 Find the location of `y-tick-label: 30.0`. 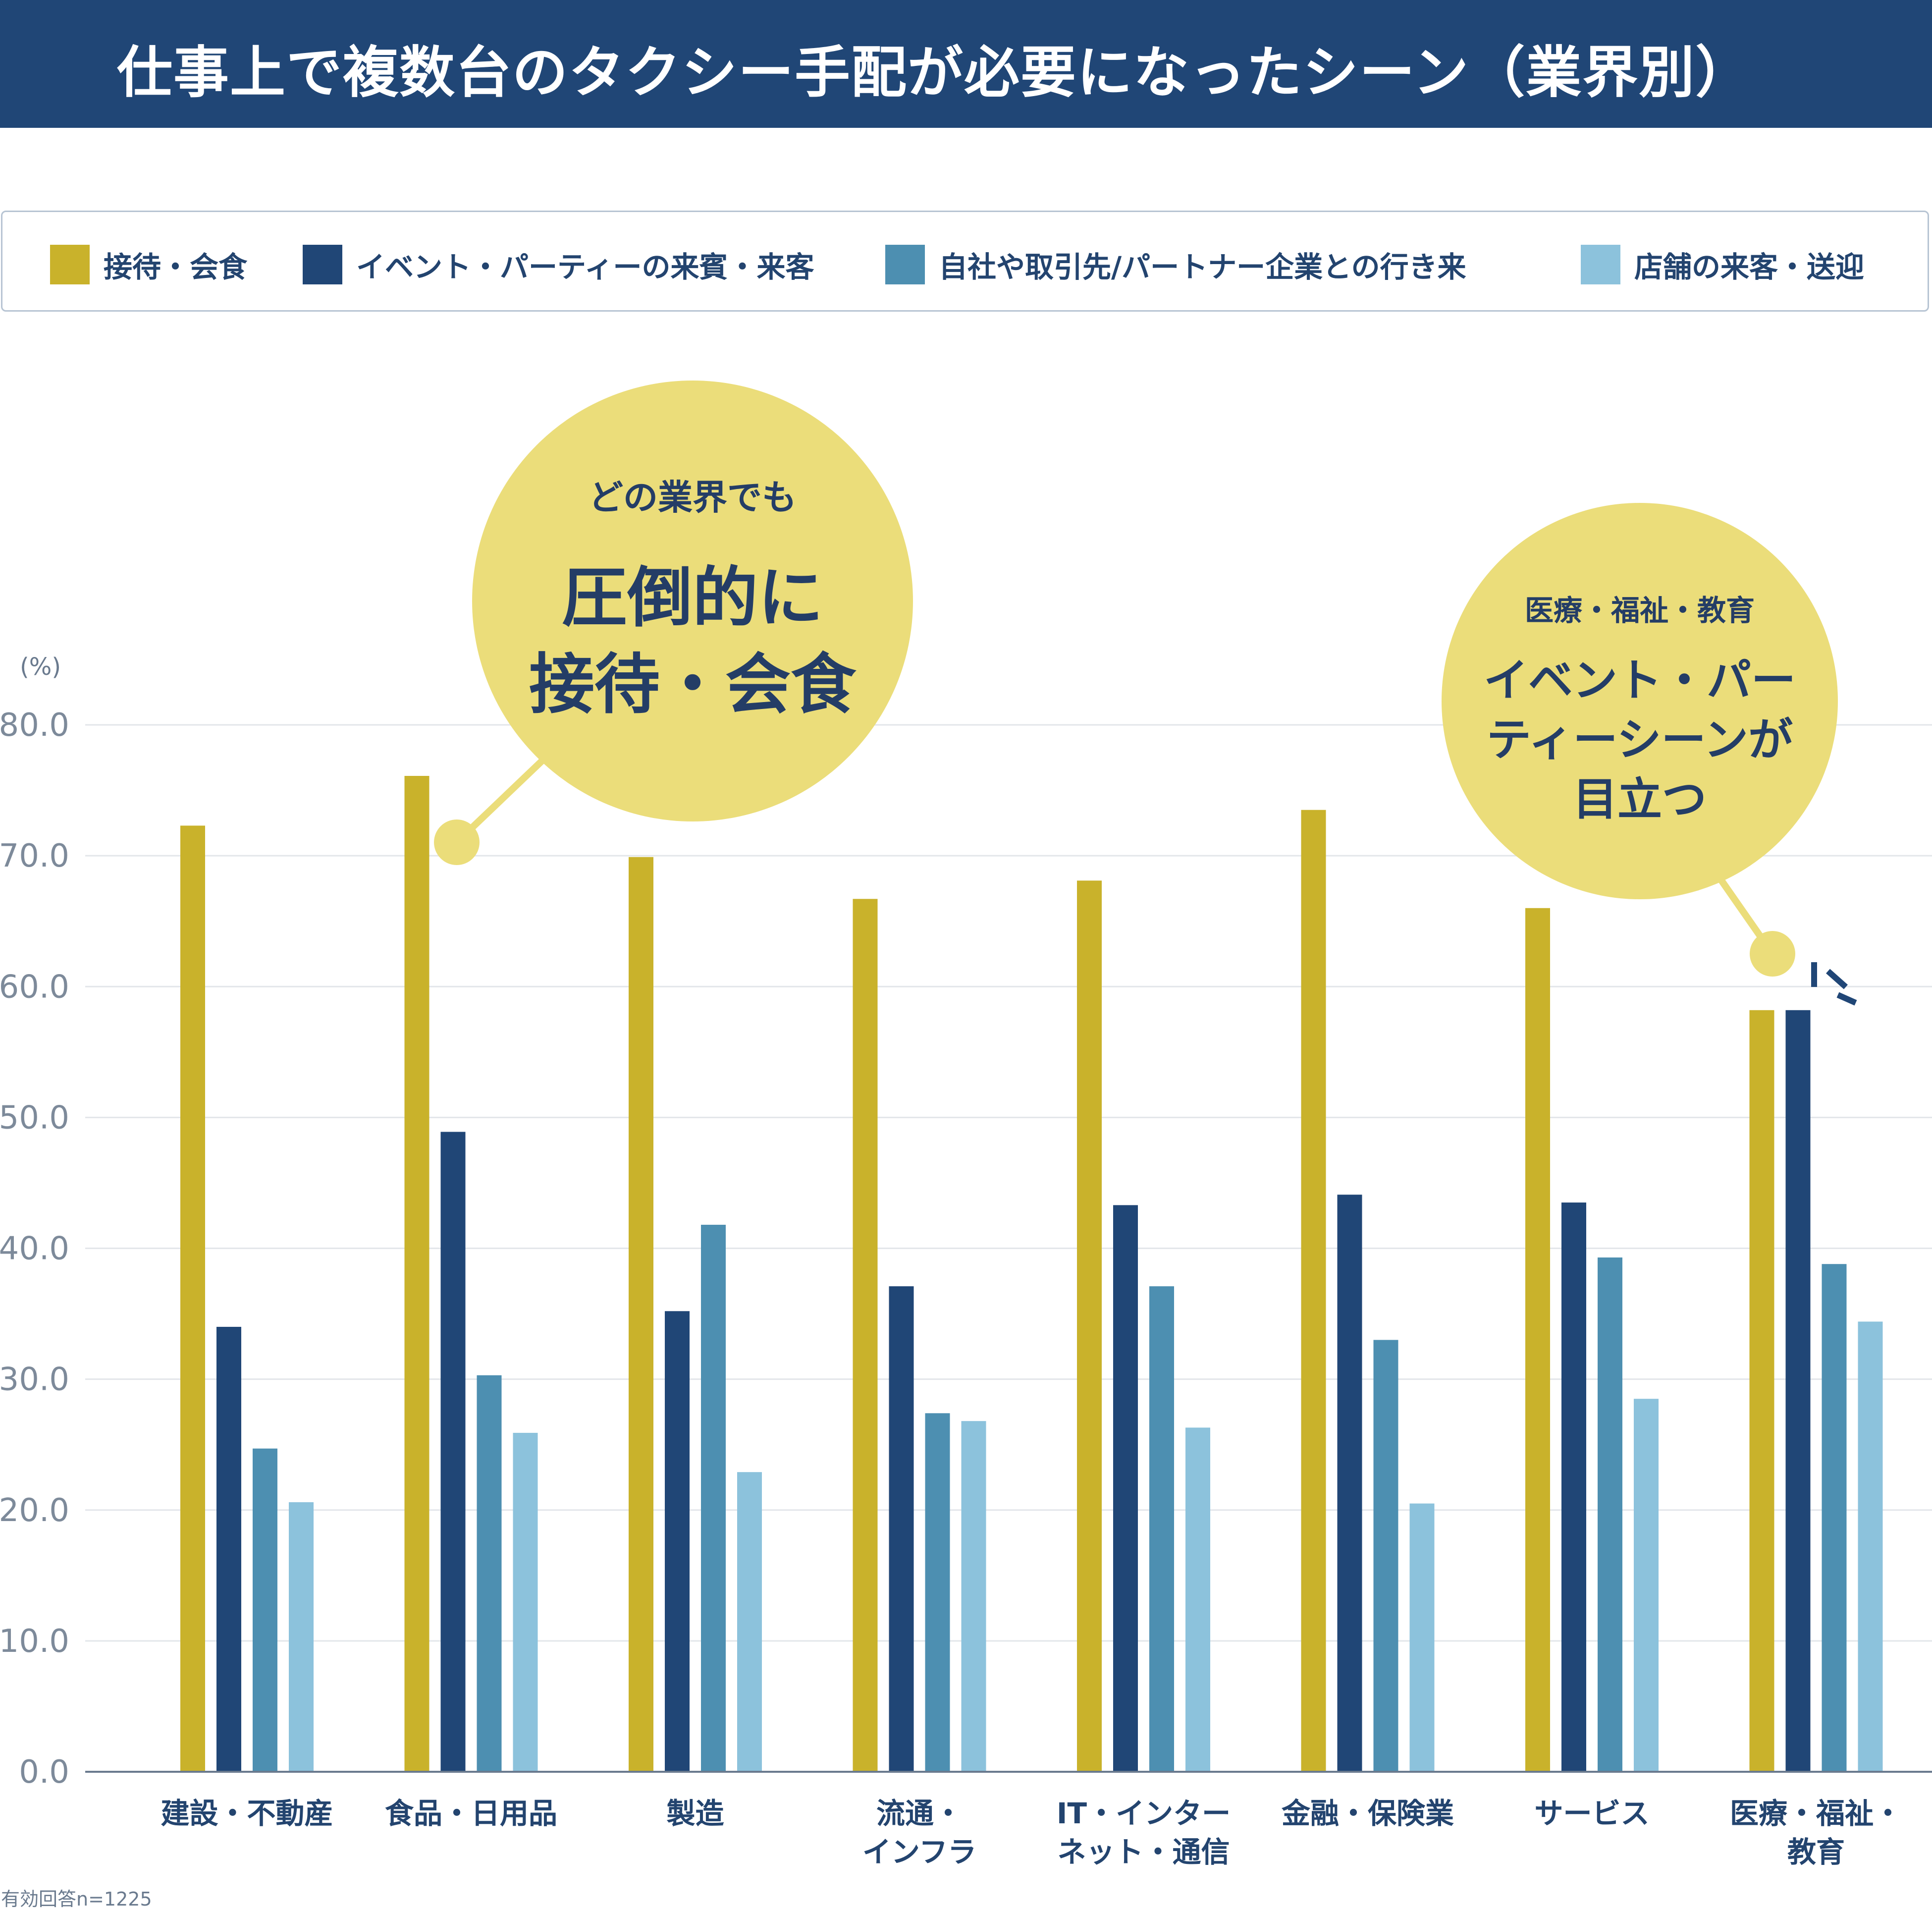

y-tick-label: 30.0 is located at coordinates (35, 1380).